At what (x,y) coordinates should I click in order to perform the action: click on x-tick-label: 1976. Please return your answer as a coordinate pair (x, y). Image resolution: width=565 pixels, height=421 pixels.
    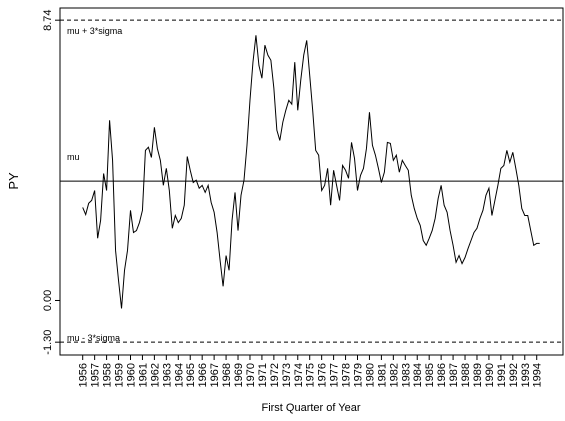
    Looking at the image, I should click on (323, 375).